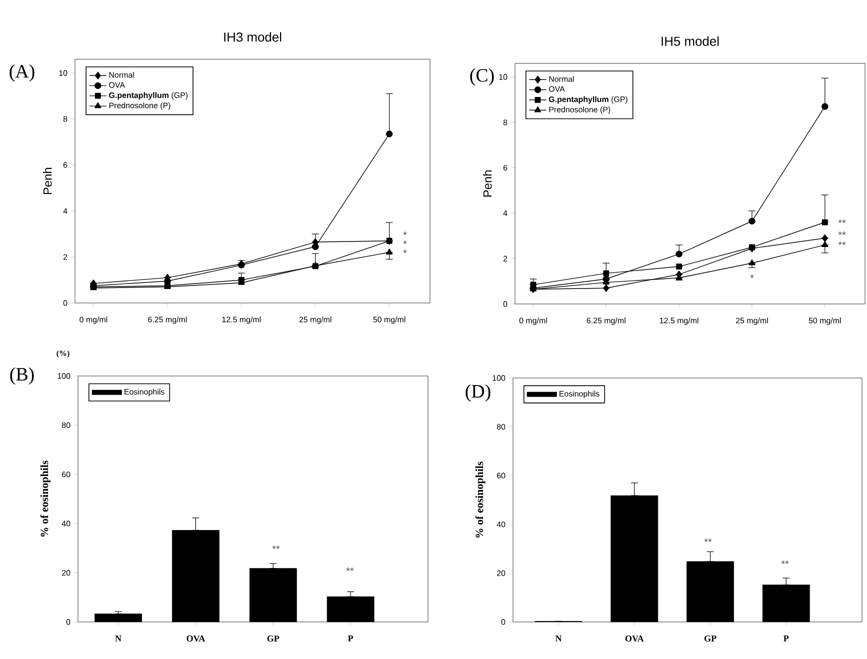 This screenshot has width=867, height=659. Describe the element at coordinates (22, 376) in the screenshot. I see `text: (B)` at that location.